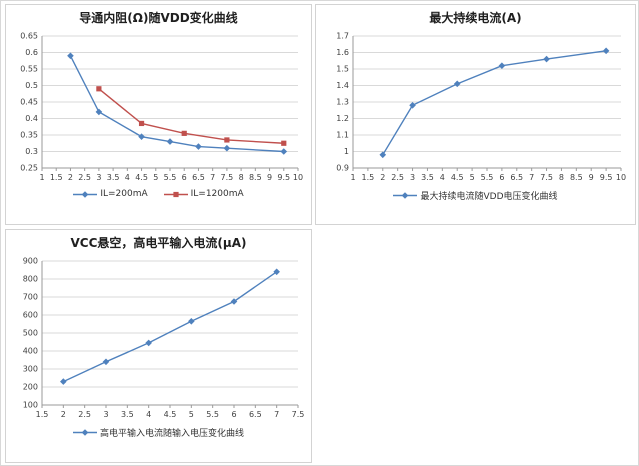 Image resolution: width=639 pixels, height=466 pixels. Describe the element at coordinates (29, 297) in the screenshot. I see `svg-text: 700` at that location.